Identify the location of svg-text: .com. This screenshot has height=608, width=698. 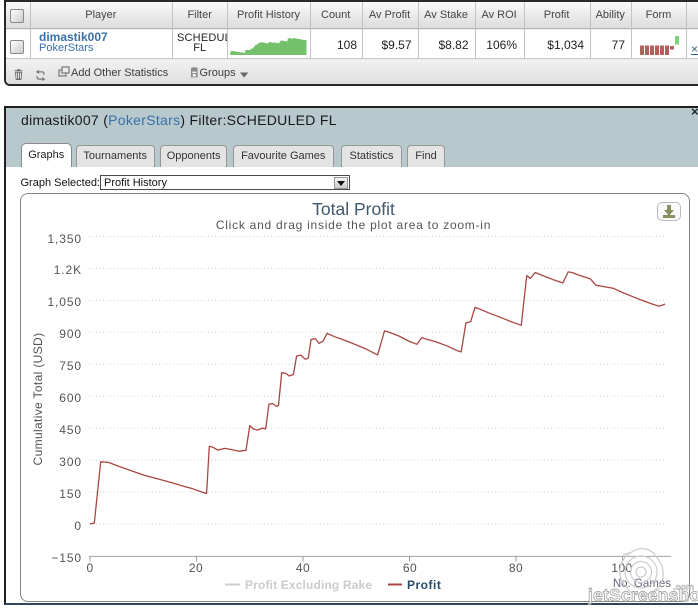
(683, 587).